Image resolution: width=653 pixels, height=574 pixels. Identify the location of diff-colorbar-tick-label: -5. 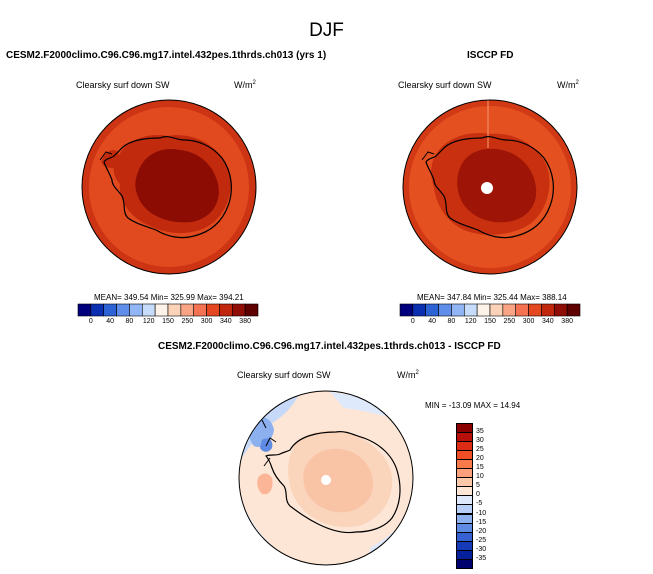
(479, 504).